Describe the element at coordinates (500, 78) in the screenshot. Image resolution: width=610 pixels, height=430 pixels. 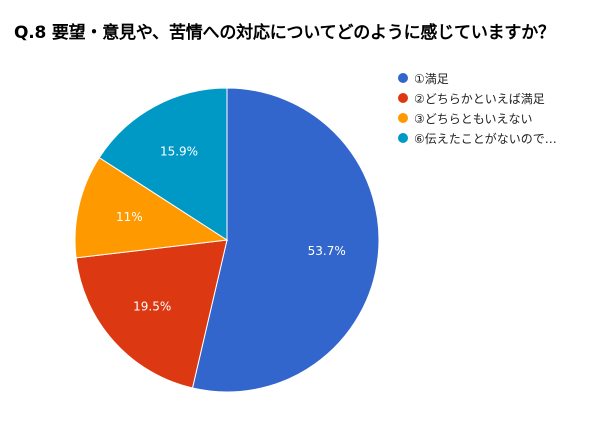
I see `legend-item-1: ①満足` at that location.